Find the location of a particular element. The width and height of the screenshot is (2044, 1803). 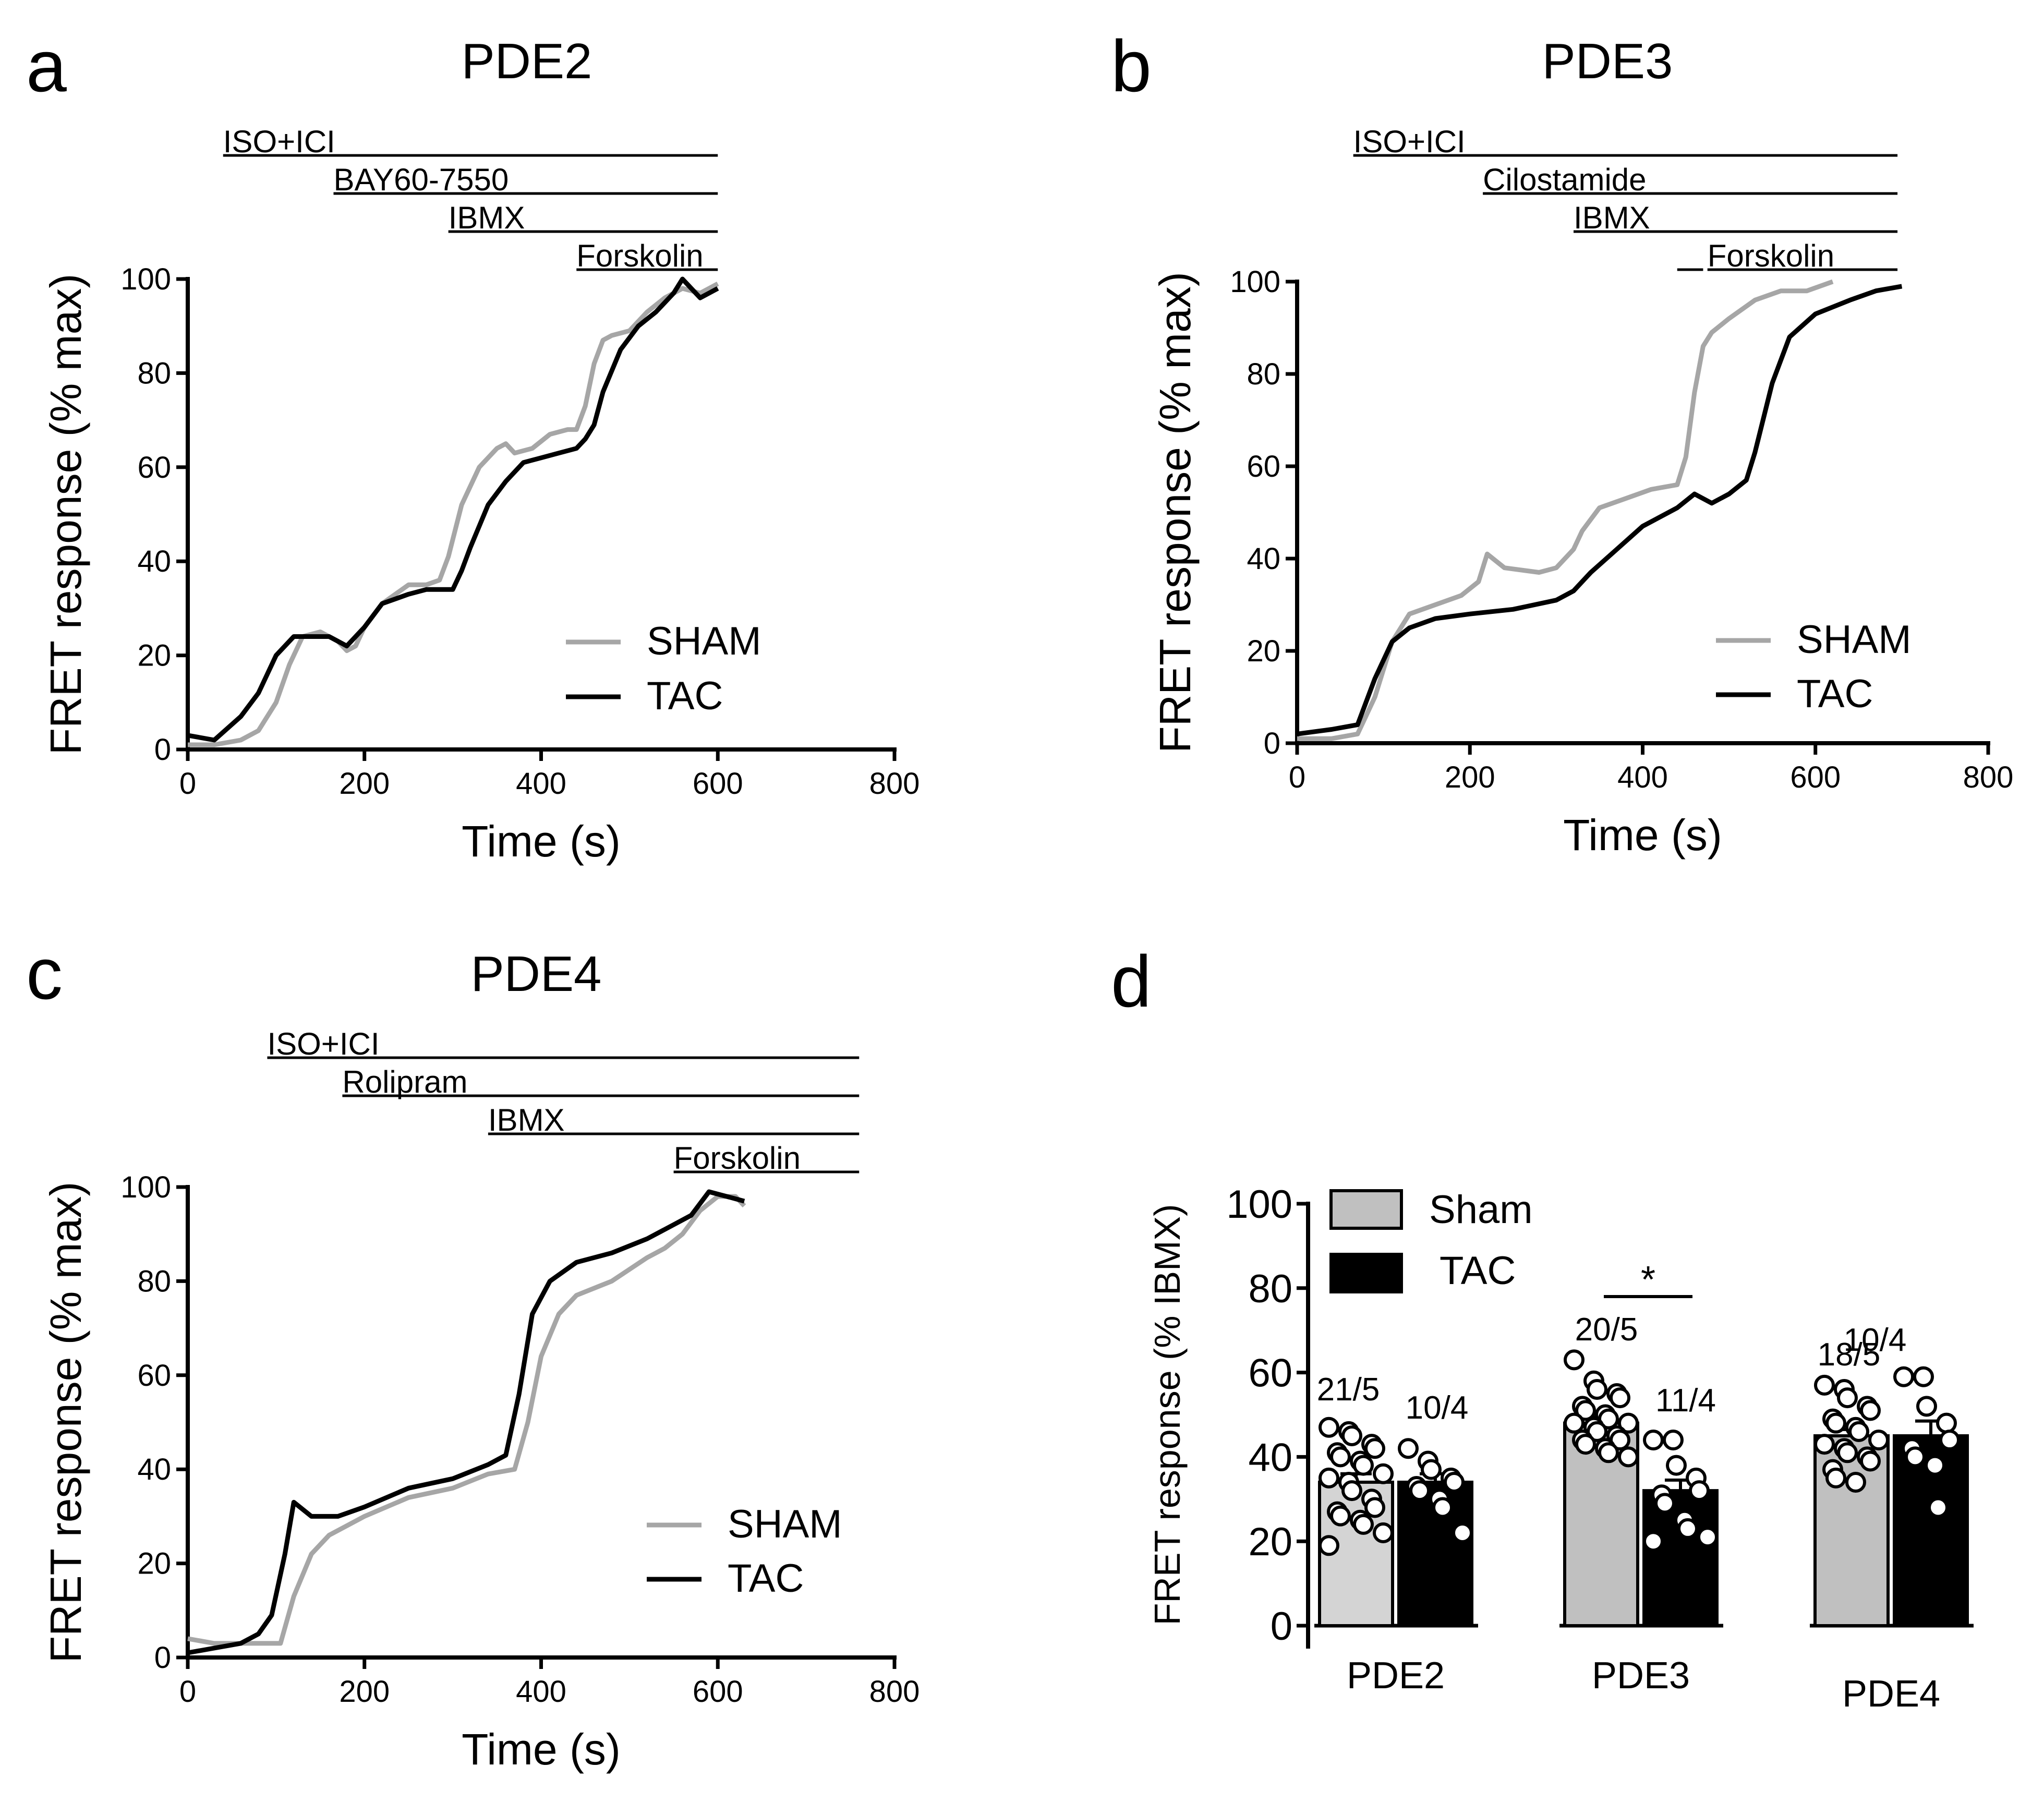

legend-label-sham: Sham is located at coordinates (1481, 1210).